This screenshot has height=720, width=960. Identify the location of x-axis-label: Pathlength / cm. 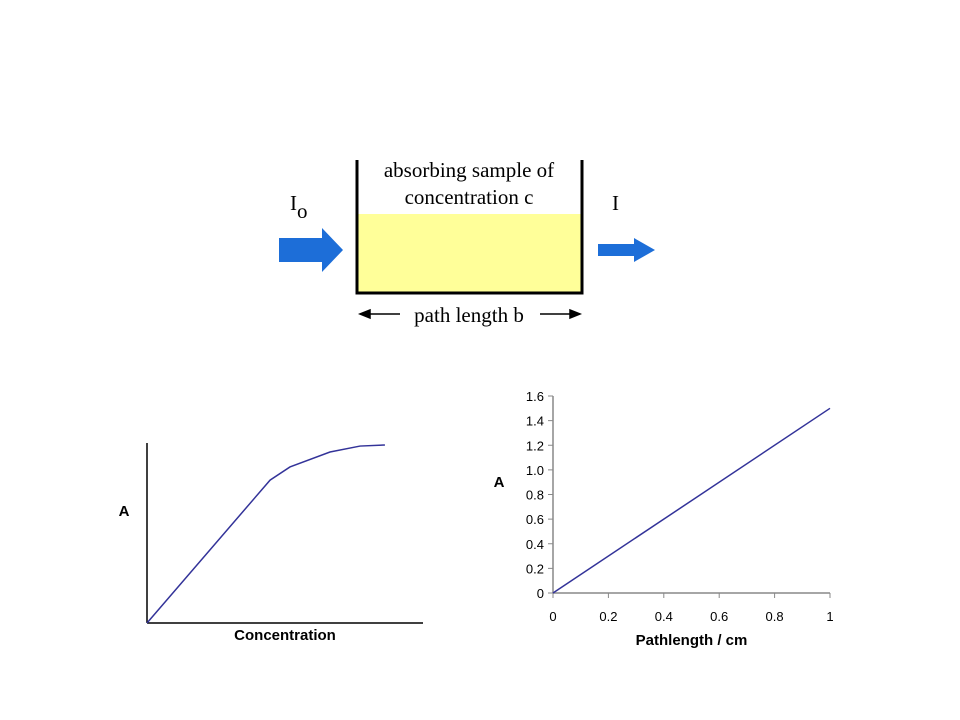
(692, 640).